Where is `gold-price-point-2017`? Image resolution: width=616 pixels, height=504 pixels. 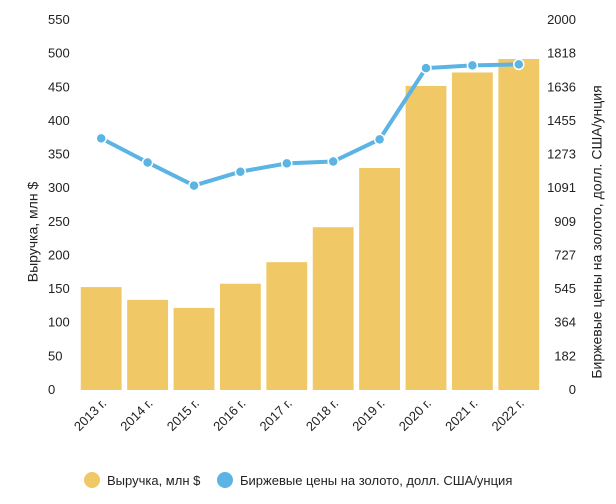 gold-price-point-2017 is located at coordinates (287, 163).